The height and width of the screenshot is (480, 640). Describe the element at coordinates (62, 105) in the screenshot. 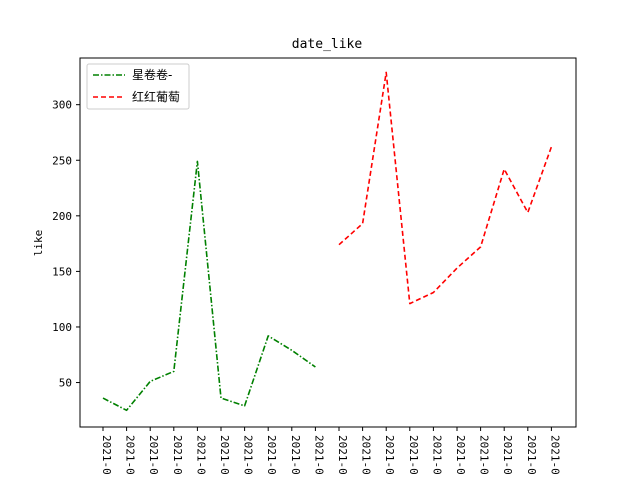

I see `y-tick-label: 300` at that location.